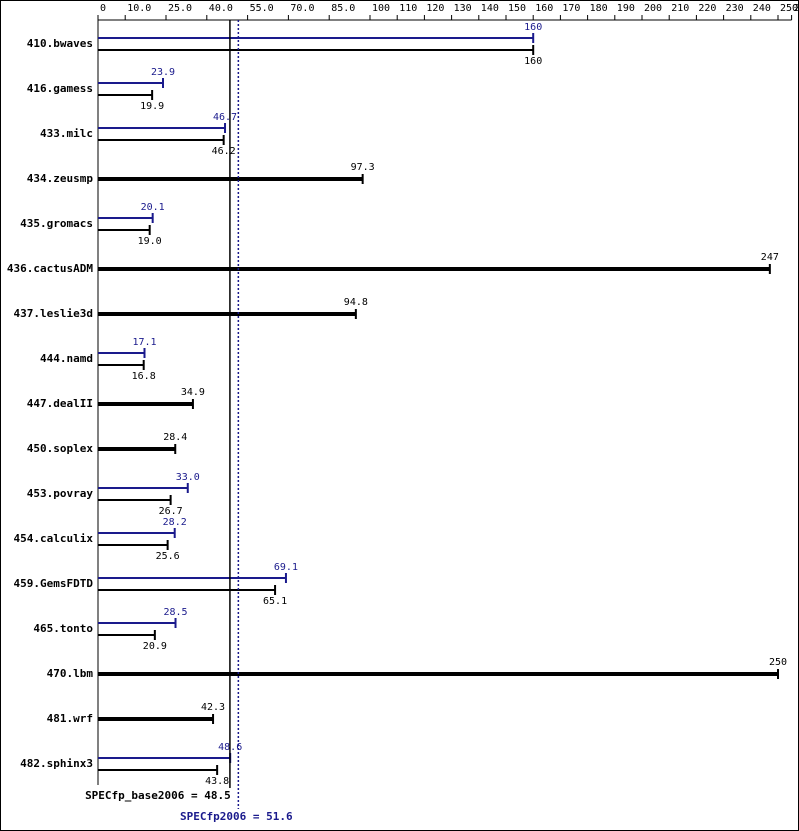  I want to click on x-tick-label: 10.0, so click(139, 8).